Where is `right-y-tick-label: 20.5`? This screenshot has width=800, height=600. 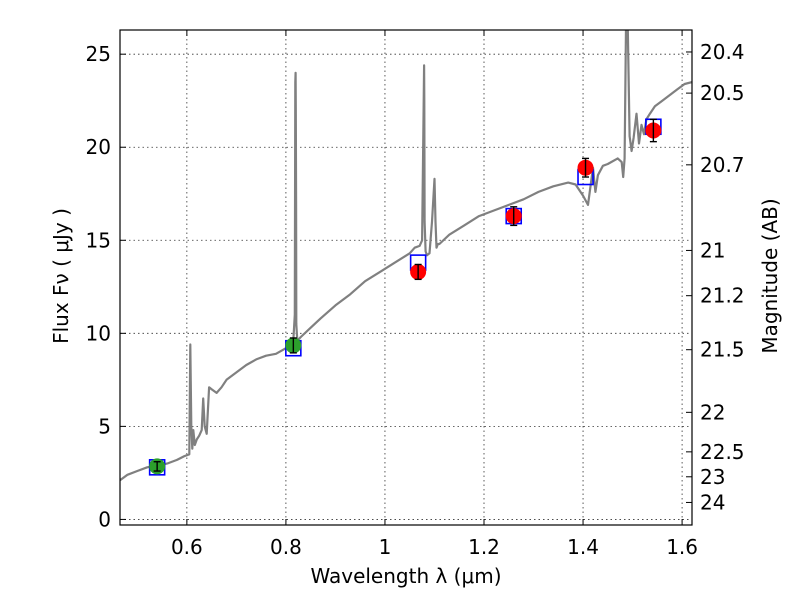
right-y-tick-label: 20.5 is located at coordinates (722, 93).